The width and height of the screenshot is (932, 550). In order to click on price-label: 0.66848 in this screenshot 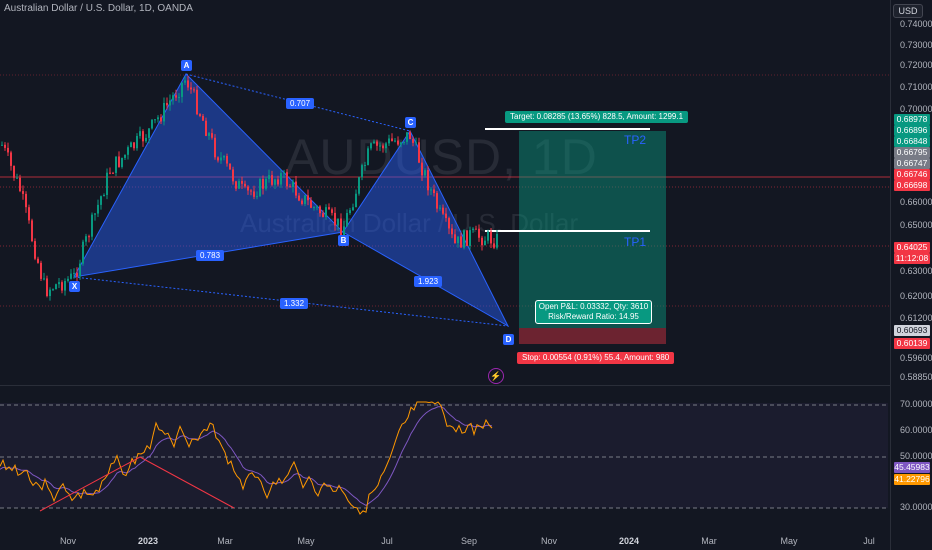, I will do `click(912, 141)`.